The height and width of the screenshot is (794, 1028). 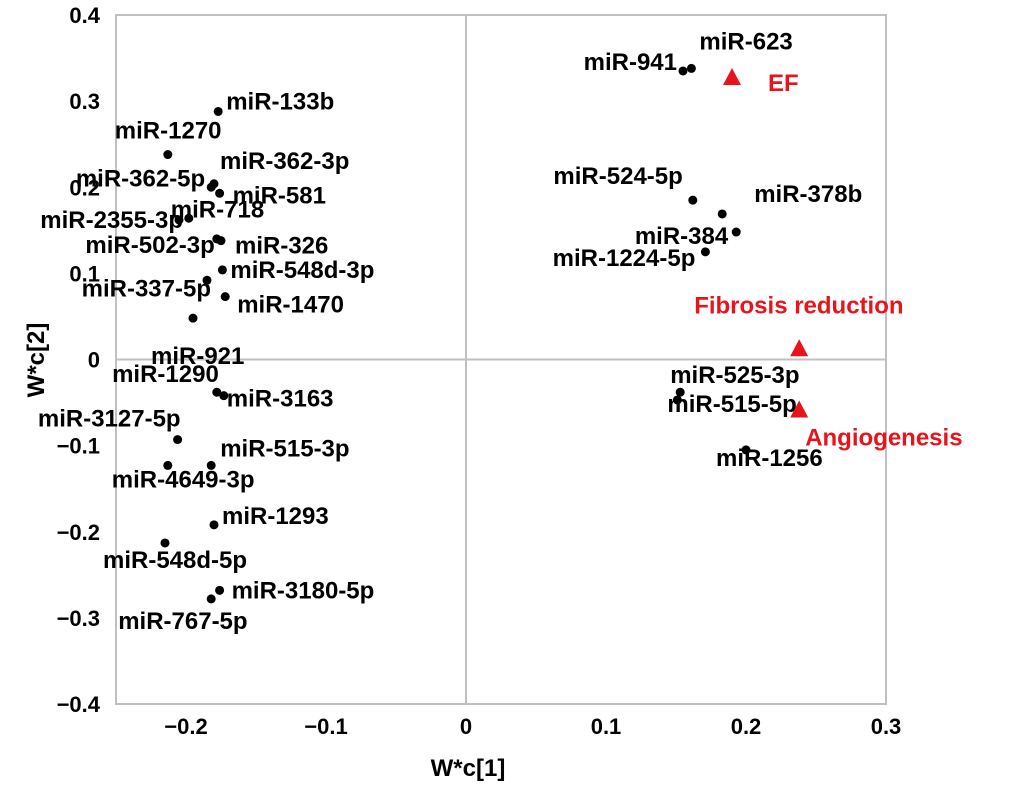 What do you see at coordinates (279, 195) in the screenshot?
I see `point-label: miR-581` at bounding box center [279, 195].